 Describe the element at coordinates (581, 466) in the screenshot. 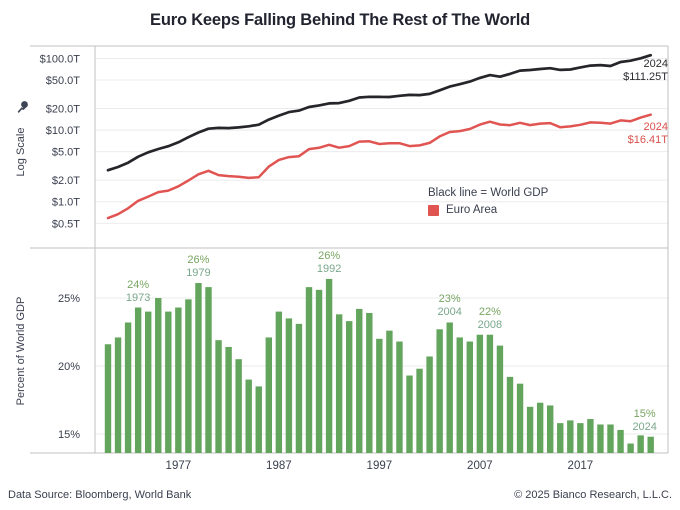

I see `x-axis-tick-label: 2017` at that location.